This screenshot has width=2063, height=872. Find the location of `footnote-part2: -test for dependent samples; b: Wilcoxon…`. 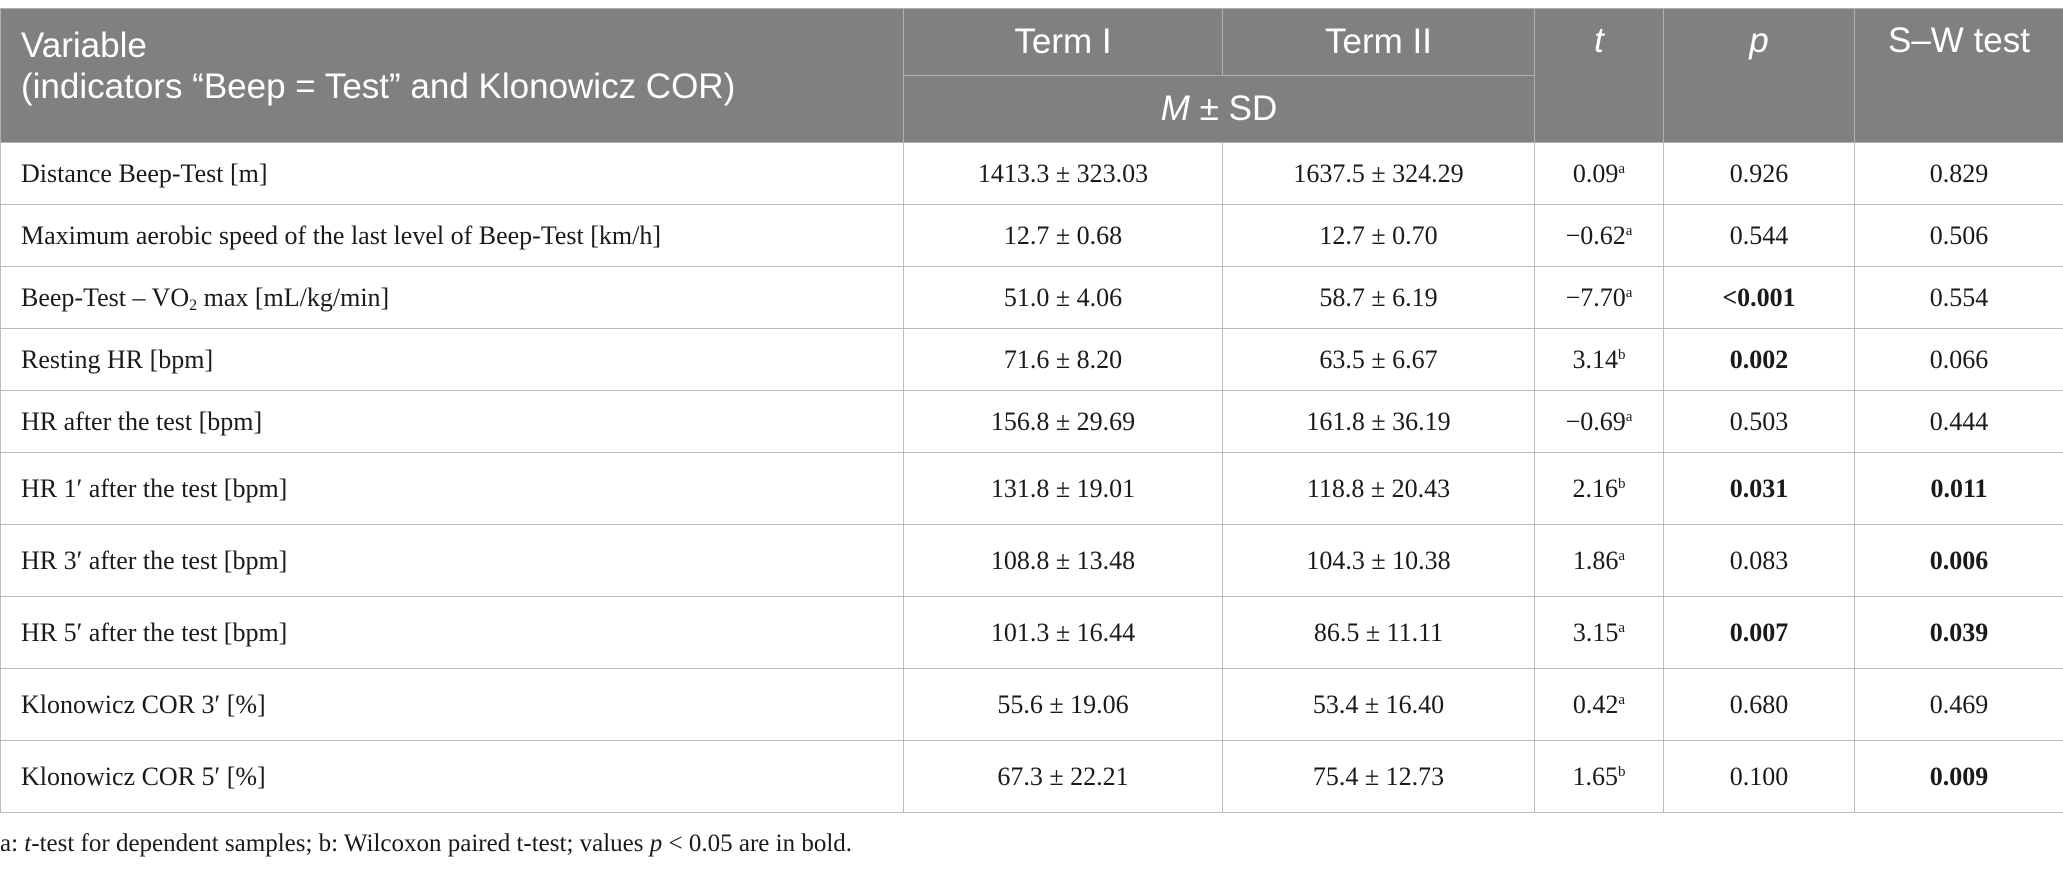

footnote-part2: -test for dependent samples; b: Wilcoxon… is located at coordinates (340, 843).